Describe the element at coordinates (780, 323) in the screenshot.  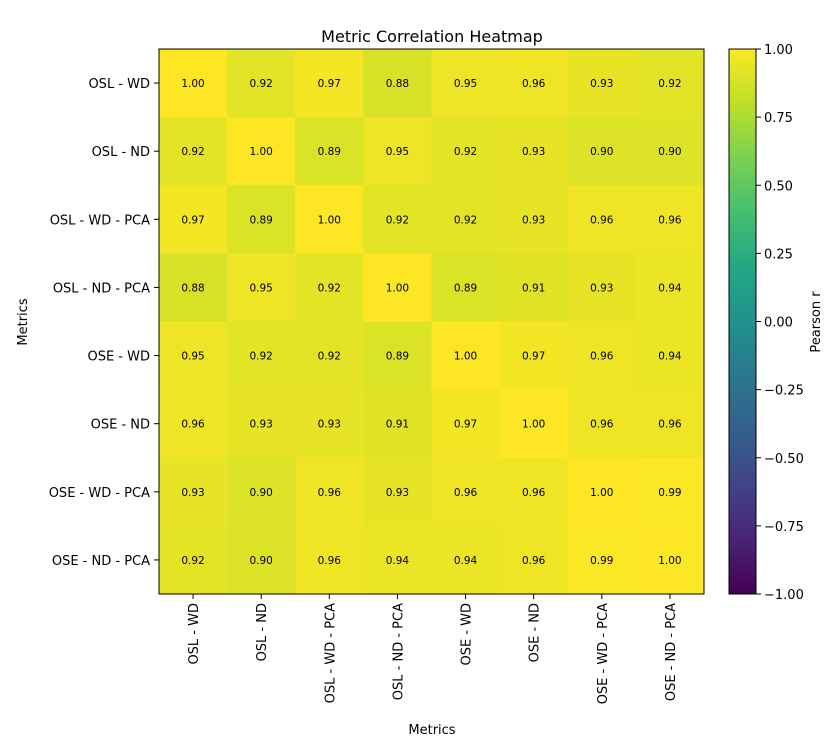
I see `colorbar-ticks: 1.00 0.75 0.50 0.25 0.00 −0.25 −0.50 −0.75 −1.00` at that location.